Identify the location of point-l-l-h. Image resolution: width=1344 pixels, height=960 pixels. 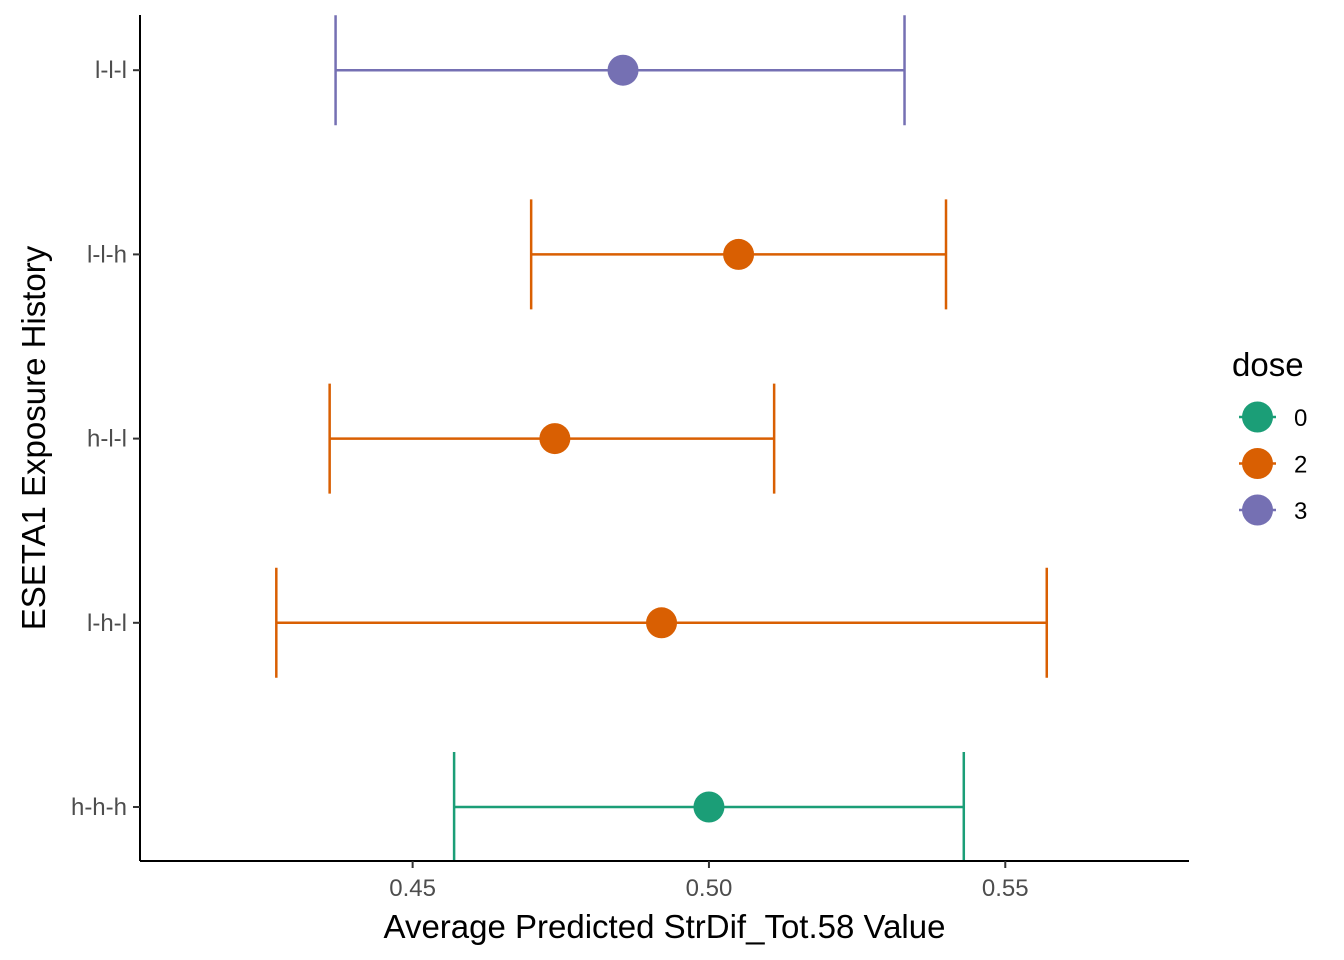
(739, 254).